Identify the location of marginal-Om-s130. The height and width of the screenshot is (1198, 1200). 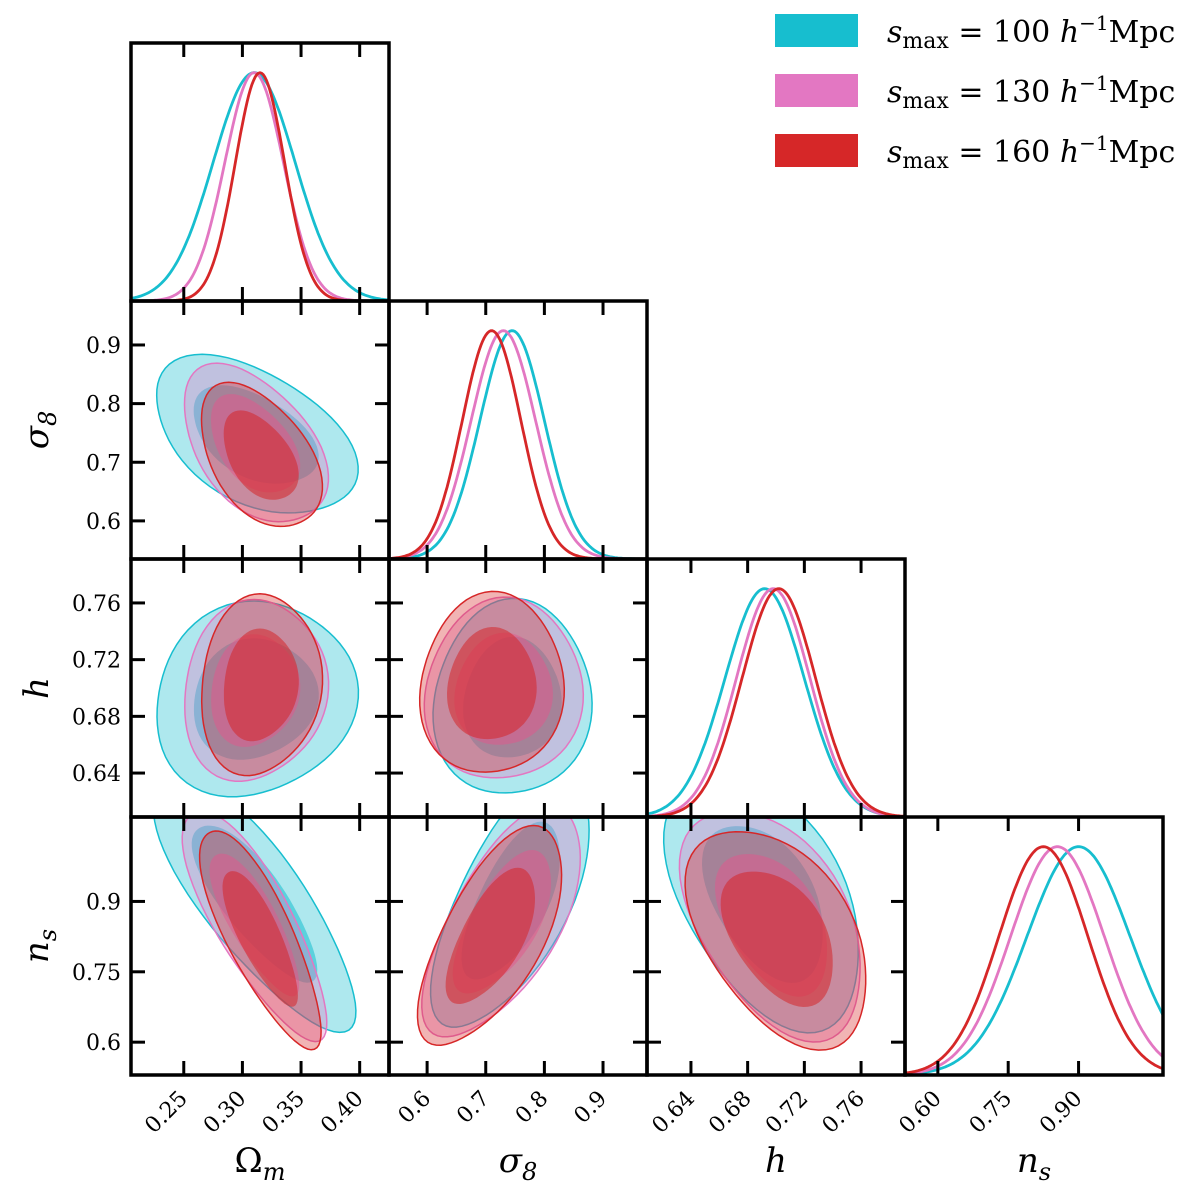
(260, 186).